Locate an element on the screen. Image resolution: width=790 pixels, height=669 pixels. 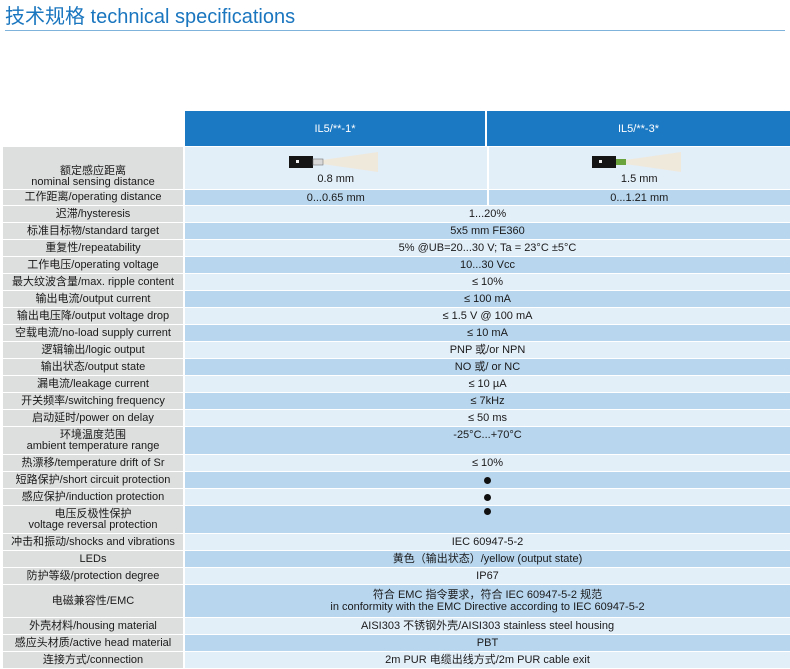
row-label: 逻辑输出/logic output is located at coordinates (93, 350).